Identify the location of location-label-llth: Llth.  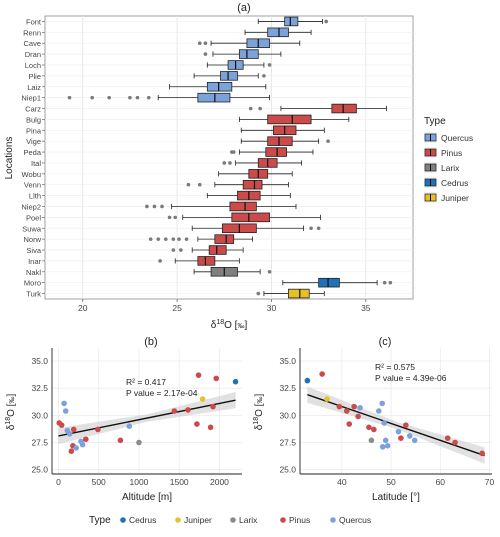
(35, 196).